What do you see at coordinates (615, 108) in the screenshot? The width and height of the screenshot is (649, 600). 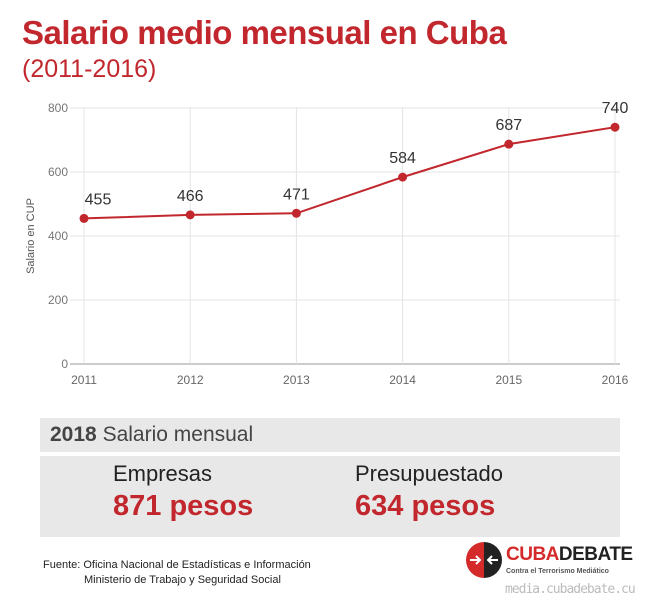 I see `data-label: 740` at bounding box center [615, 108].